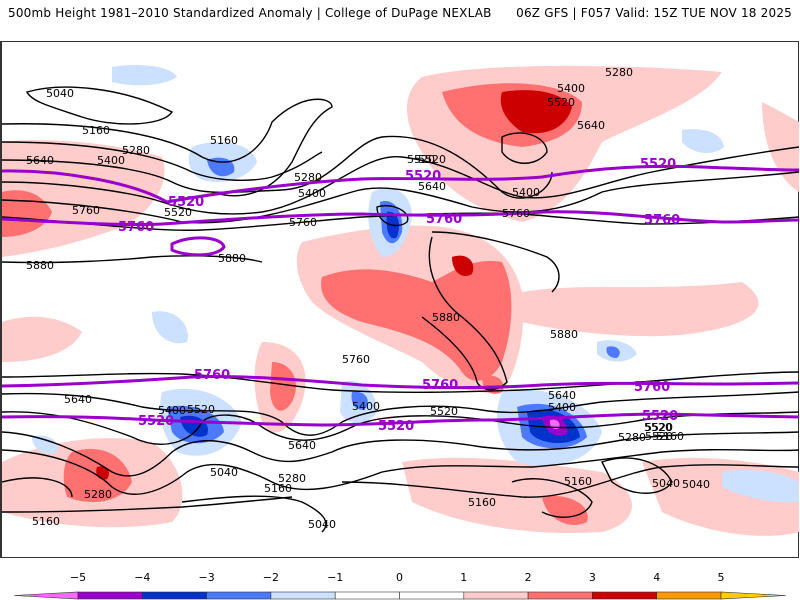 The image size is (800, 600). I want to click on highlight-5520-sh, so click(400, 419).